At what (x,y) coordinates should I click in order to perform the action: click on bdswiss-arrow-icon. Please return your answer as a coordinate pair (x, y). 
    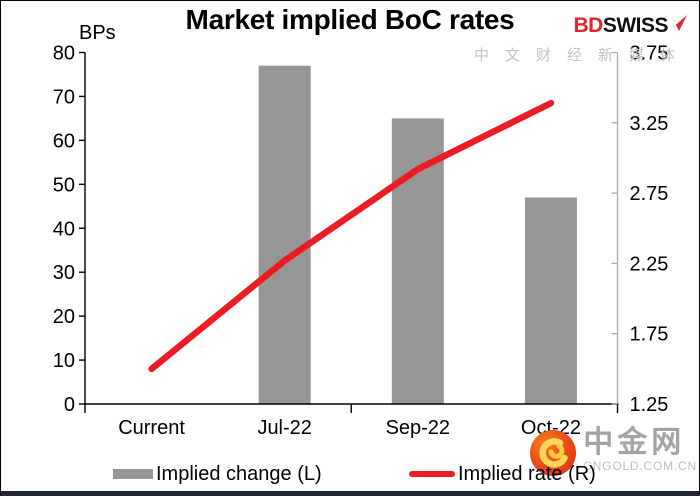
    Looking at the image, I should click on (678, 26).